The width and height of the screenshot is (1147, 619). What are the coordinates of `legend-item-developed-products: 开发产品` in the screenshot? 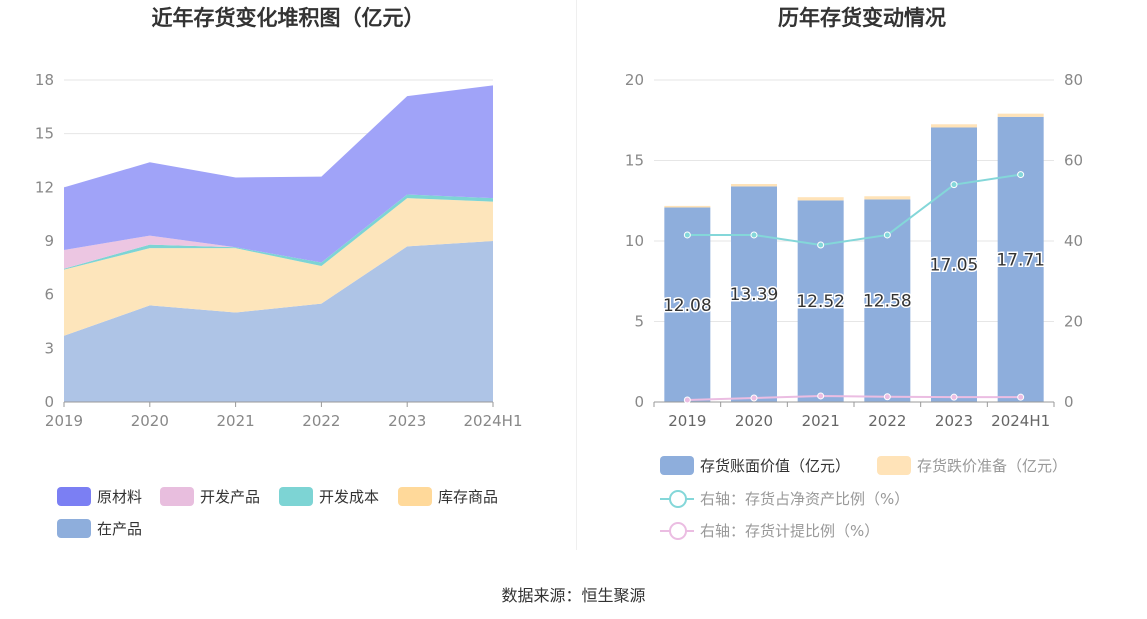 It's located at (210, 496).